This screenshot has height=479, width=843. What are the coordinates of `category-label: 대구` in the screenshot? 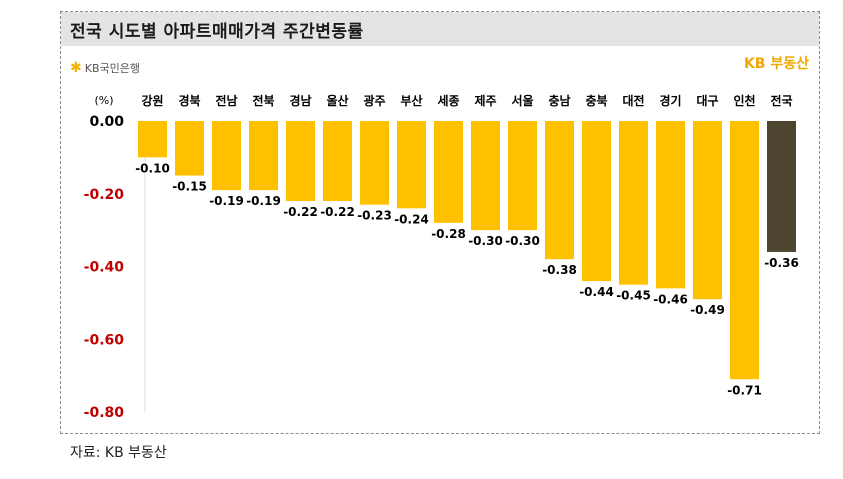 It's located at (707, 101).